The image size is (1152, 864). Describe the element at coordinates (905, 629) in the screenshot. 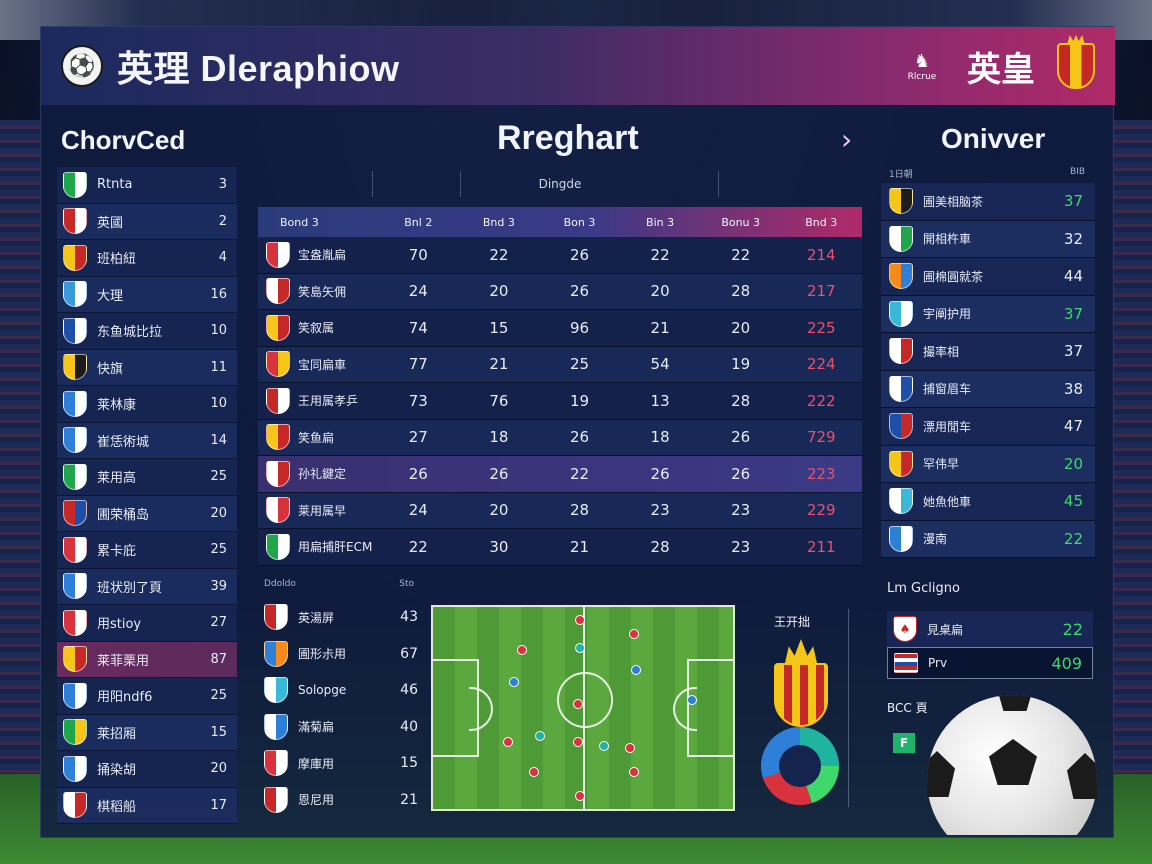

I see `team-crest-icon: ♠` at that location.